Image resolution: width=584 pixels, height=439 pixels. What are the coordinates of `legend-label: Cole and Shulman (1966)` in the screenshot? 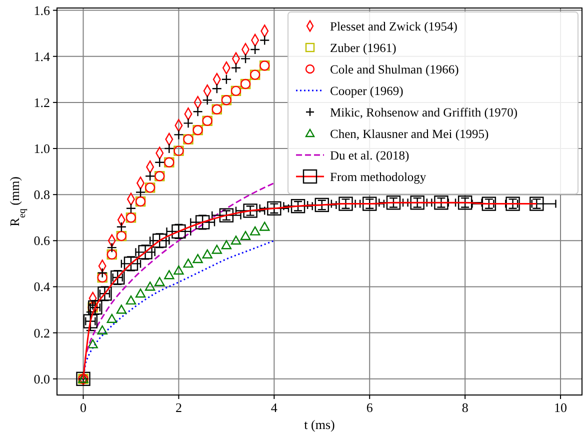 It's located at (394, 69).